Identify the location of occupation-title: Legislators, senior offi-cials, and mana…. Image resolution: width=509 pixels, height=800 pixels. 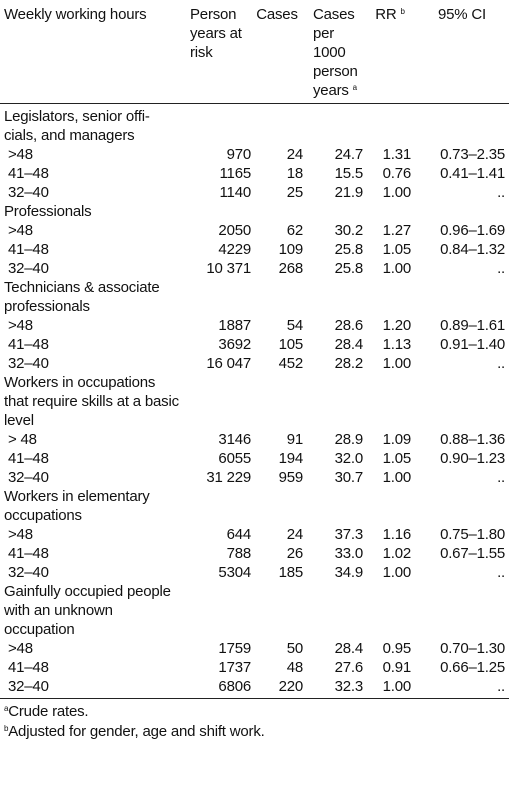
(77, 126).